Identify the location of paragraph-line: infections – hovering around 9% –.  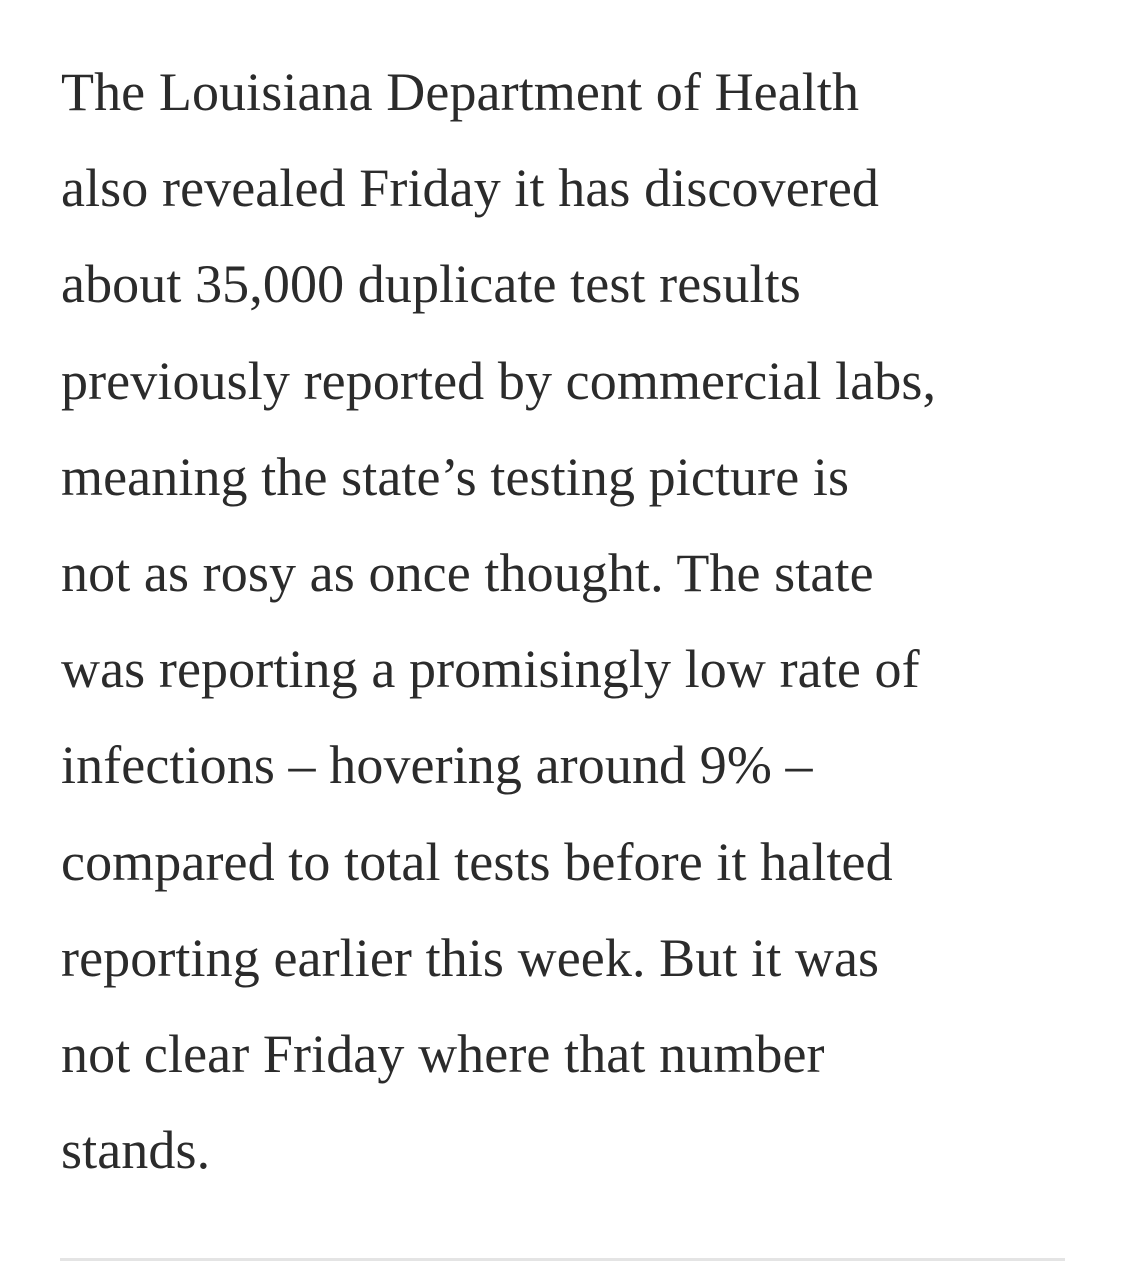
(437, 765).